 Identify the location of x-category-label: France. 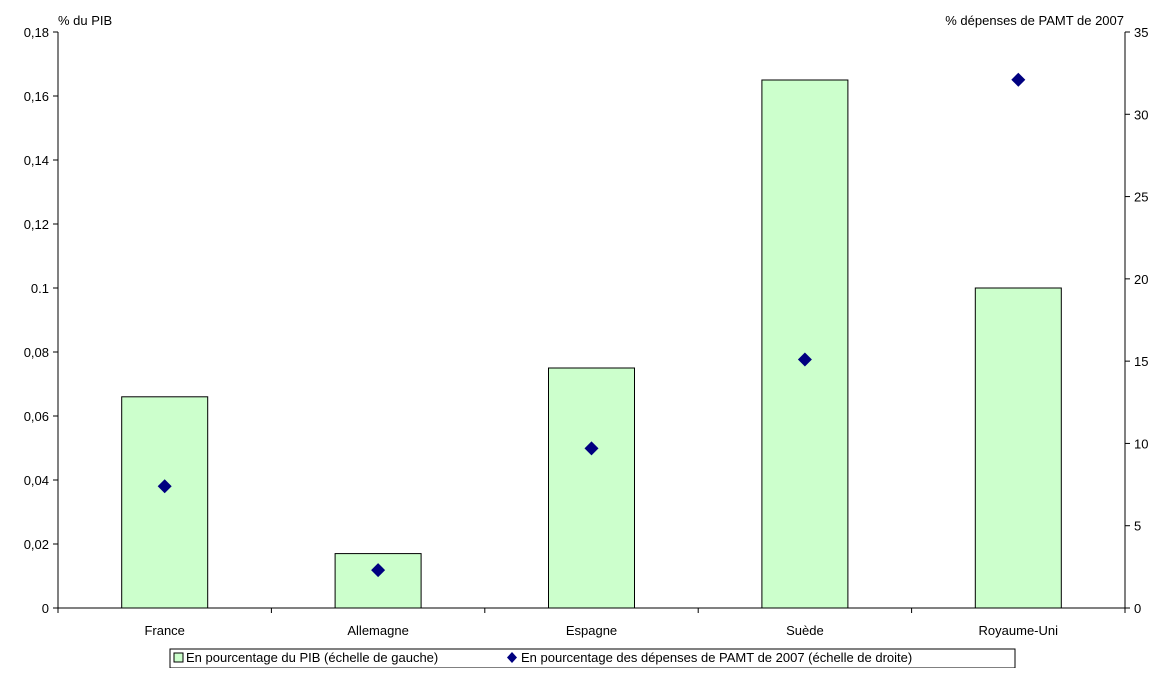
(164, 630).